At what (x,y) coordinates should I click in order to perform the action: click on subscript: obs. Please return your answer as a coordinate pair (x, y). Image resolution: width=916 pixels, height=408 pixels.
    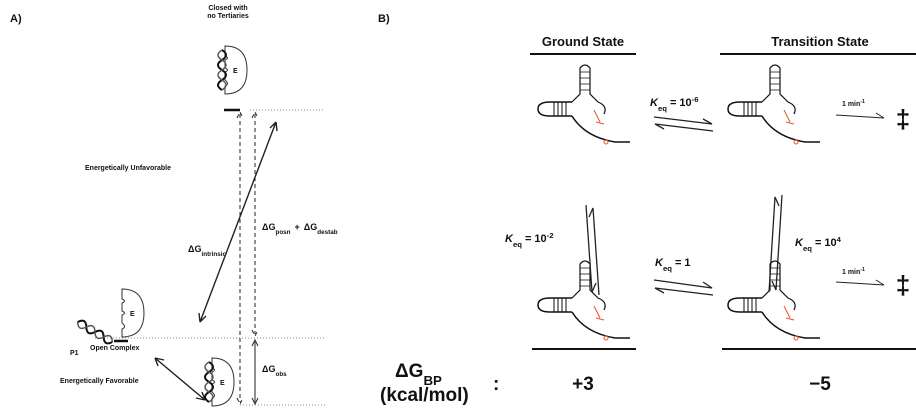
    Looking at the image, I should click on (281, 374).